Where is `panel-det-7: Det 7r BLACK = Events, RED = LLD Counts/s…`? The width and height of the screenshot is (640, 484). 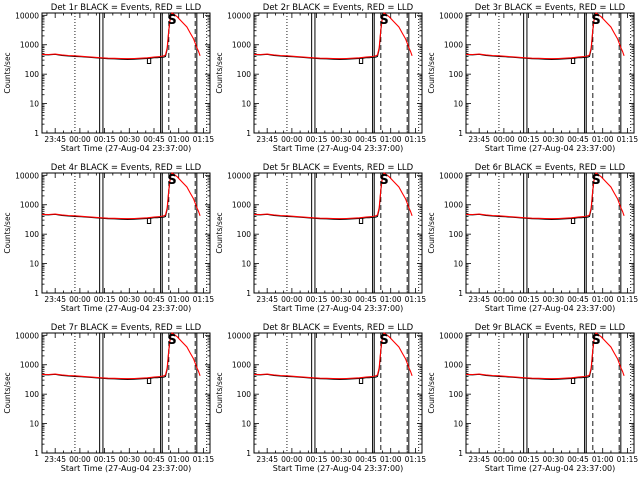 panel-det-7: Det 7r BLACK = Events, RED = LLD Counts/s… is located at coordinates (108, 398).